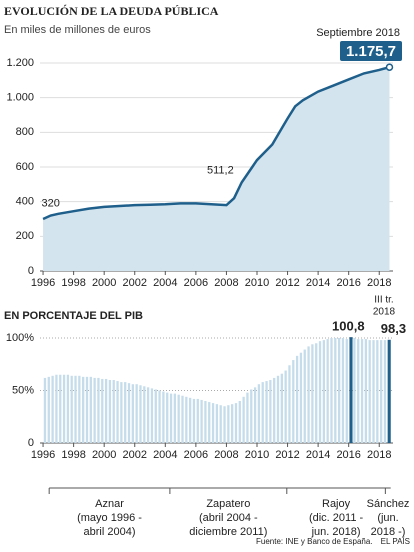 The width and height of the screenshot is (414, 552). Describe the element at coordinates (314, 541) in the screenshot. I see `source: Fuente: INE y Banco de España.` at that location.